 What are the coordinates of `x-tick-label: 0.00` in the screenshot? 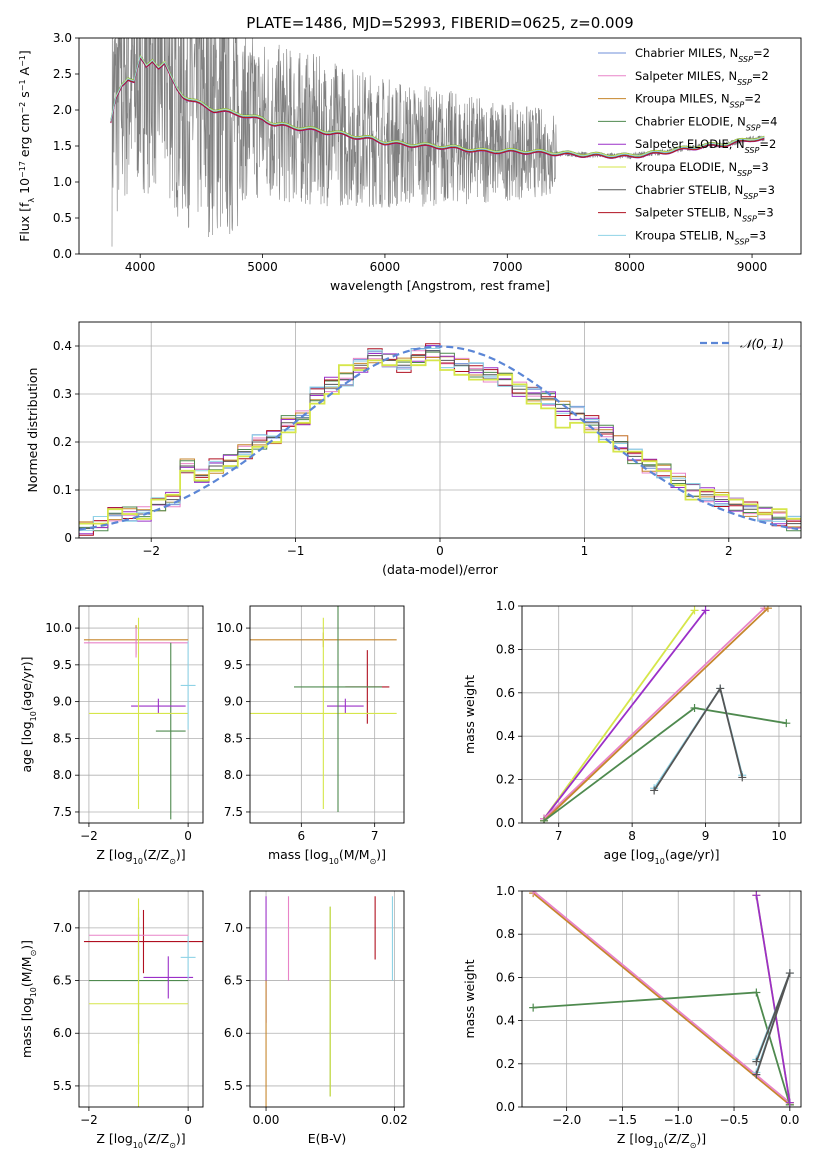 It's located at (266, 1120).